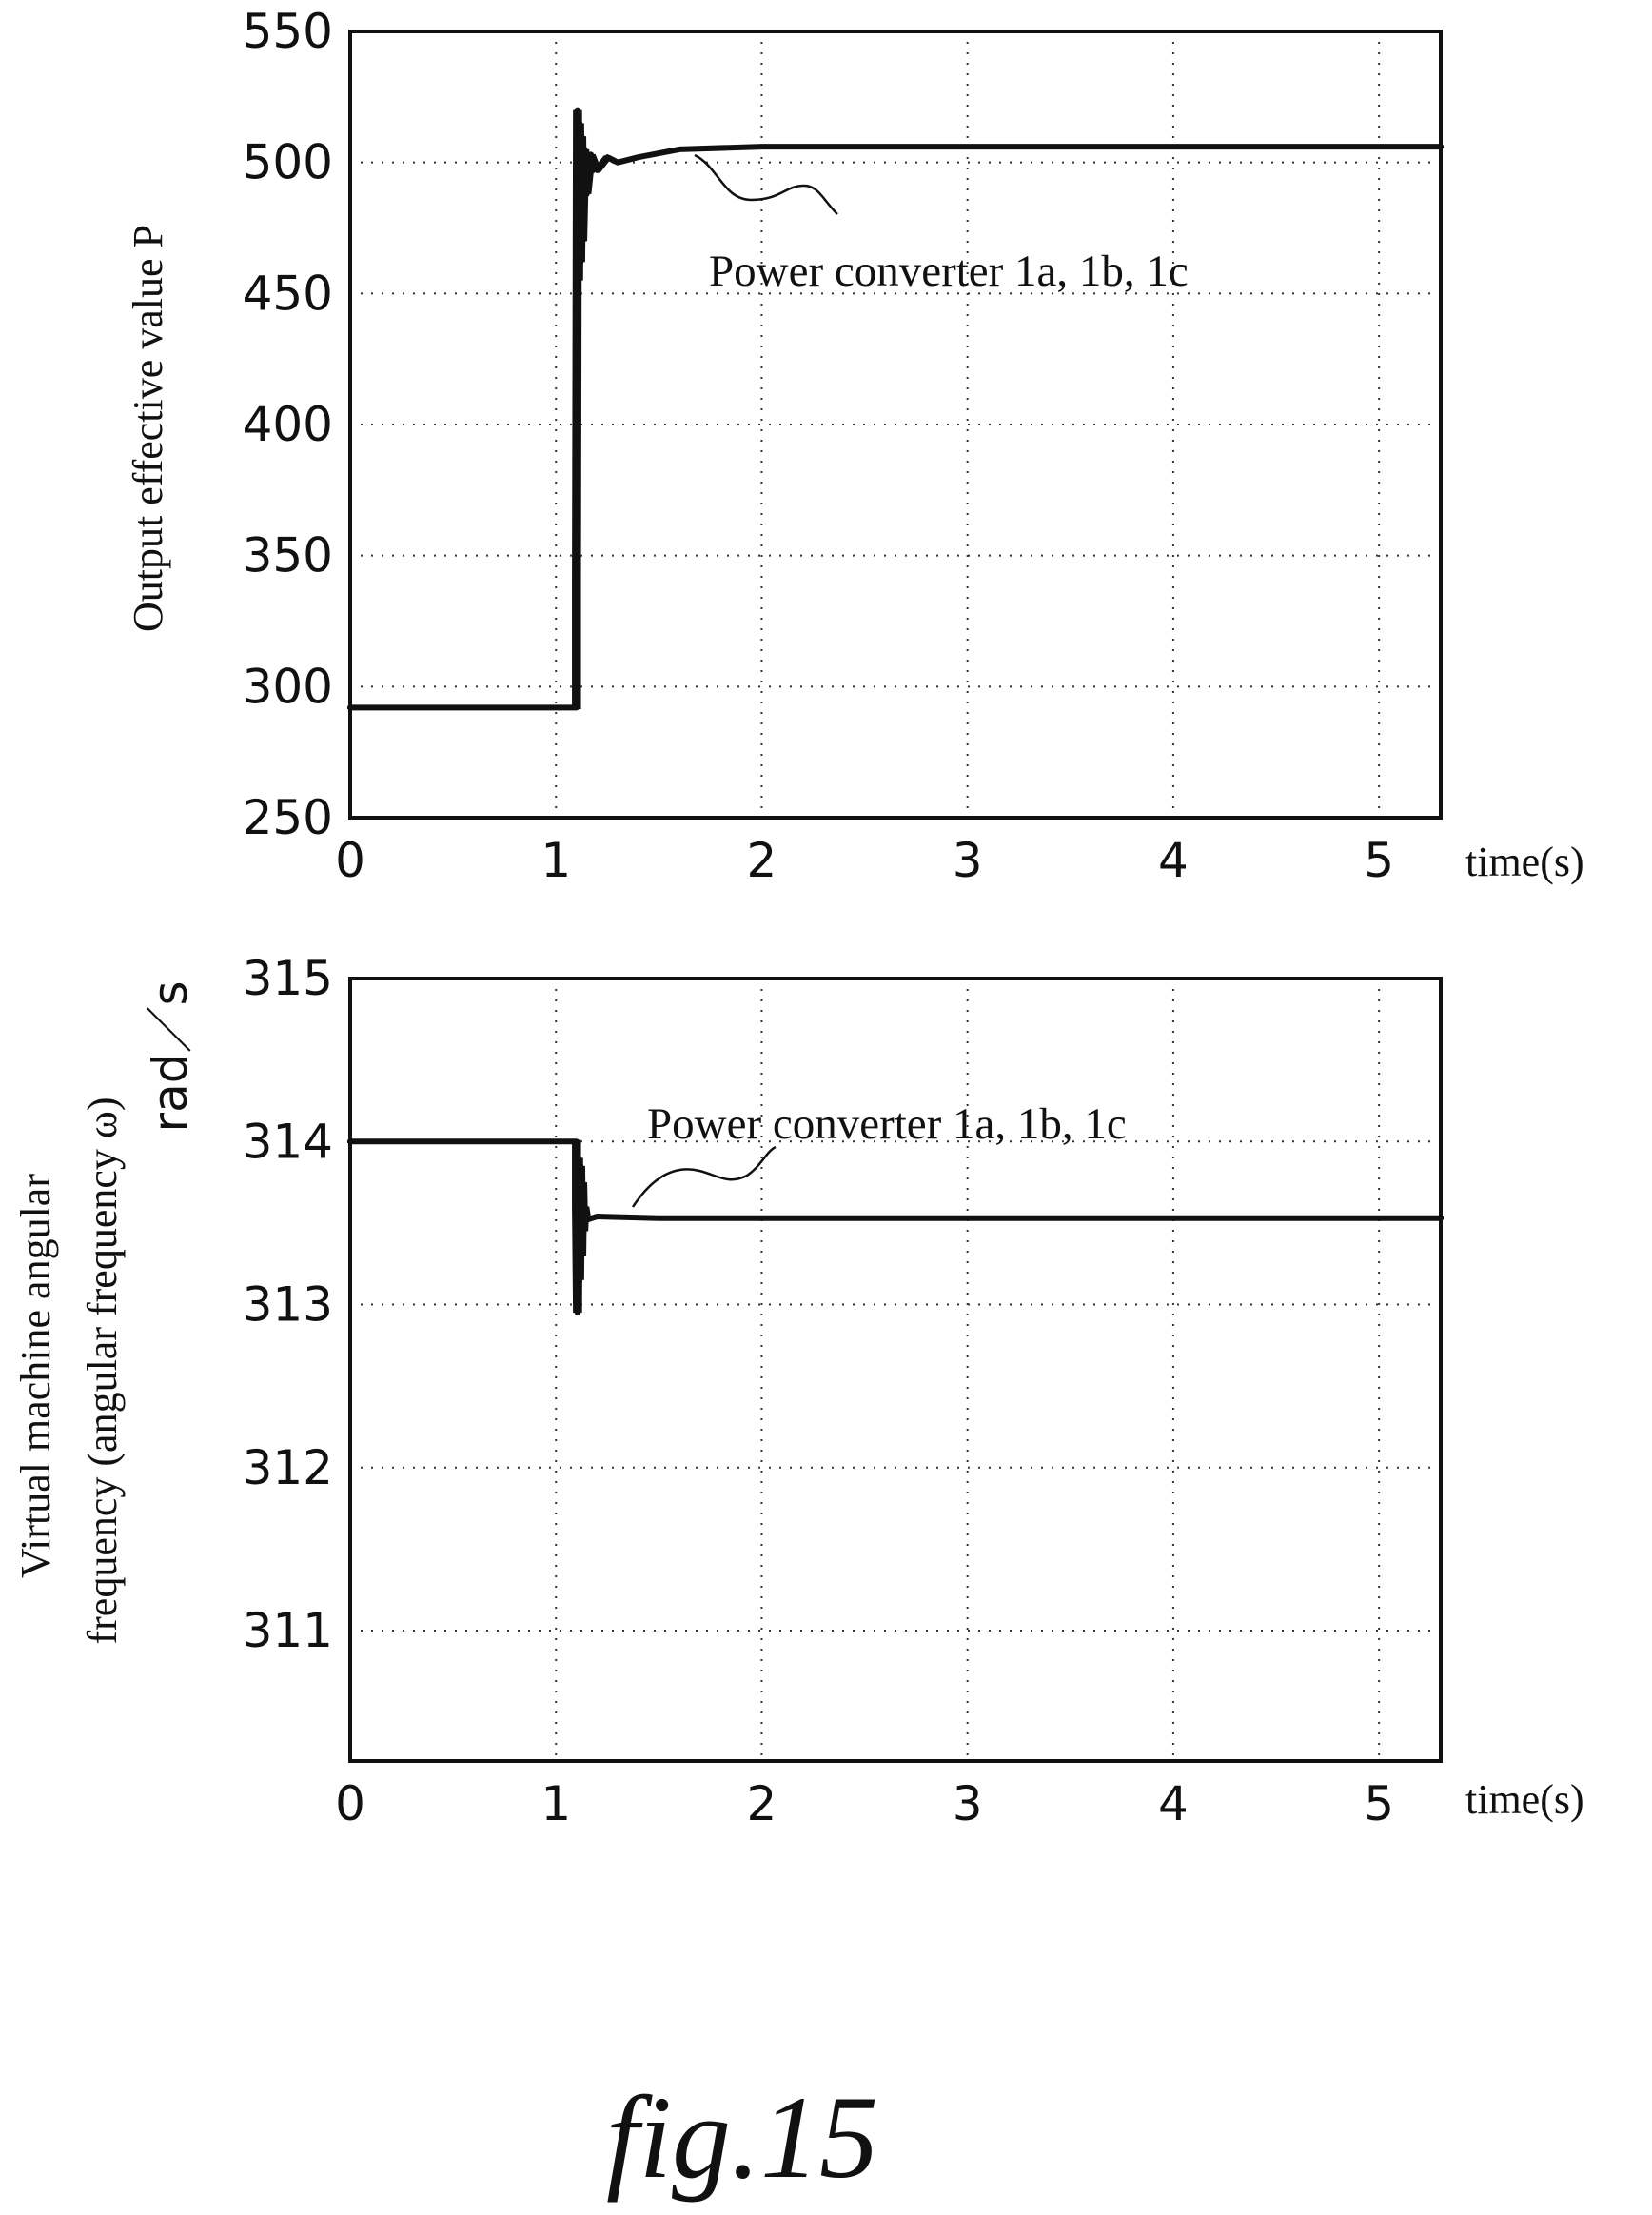 This screenshot has width=1652, height=2215. Describe the element at coordinates (1525, 1799) in the screenshot. I see `bottom-x-axis-label: time(s)` at that location.